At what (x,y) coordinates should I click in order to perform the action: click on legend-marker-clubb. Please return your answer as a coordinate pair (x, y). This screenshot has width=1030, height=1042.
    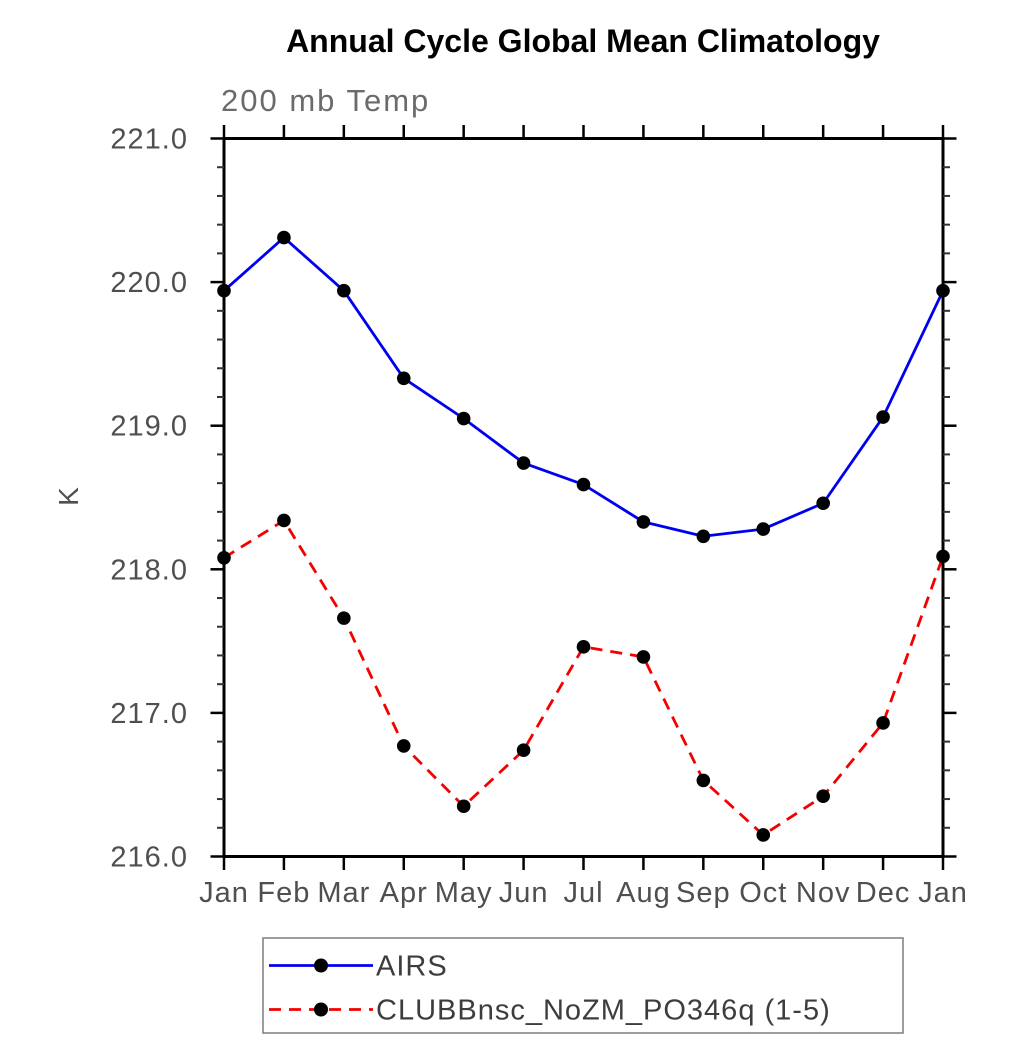
    Looking at the image, I should click on (321, 1009).